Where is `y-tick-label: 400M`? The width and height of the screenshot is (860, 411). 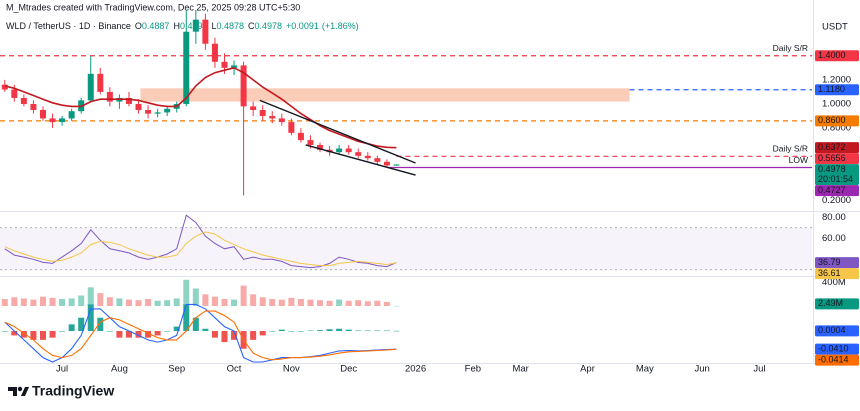 y-tick-label: 400M is located at coordinates (834, 282).